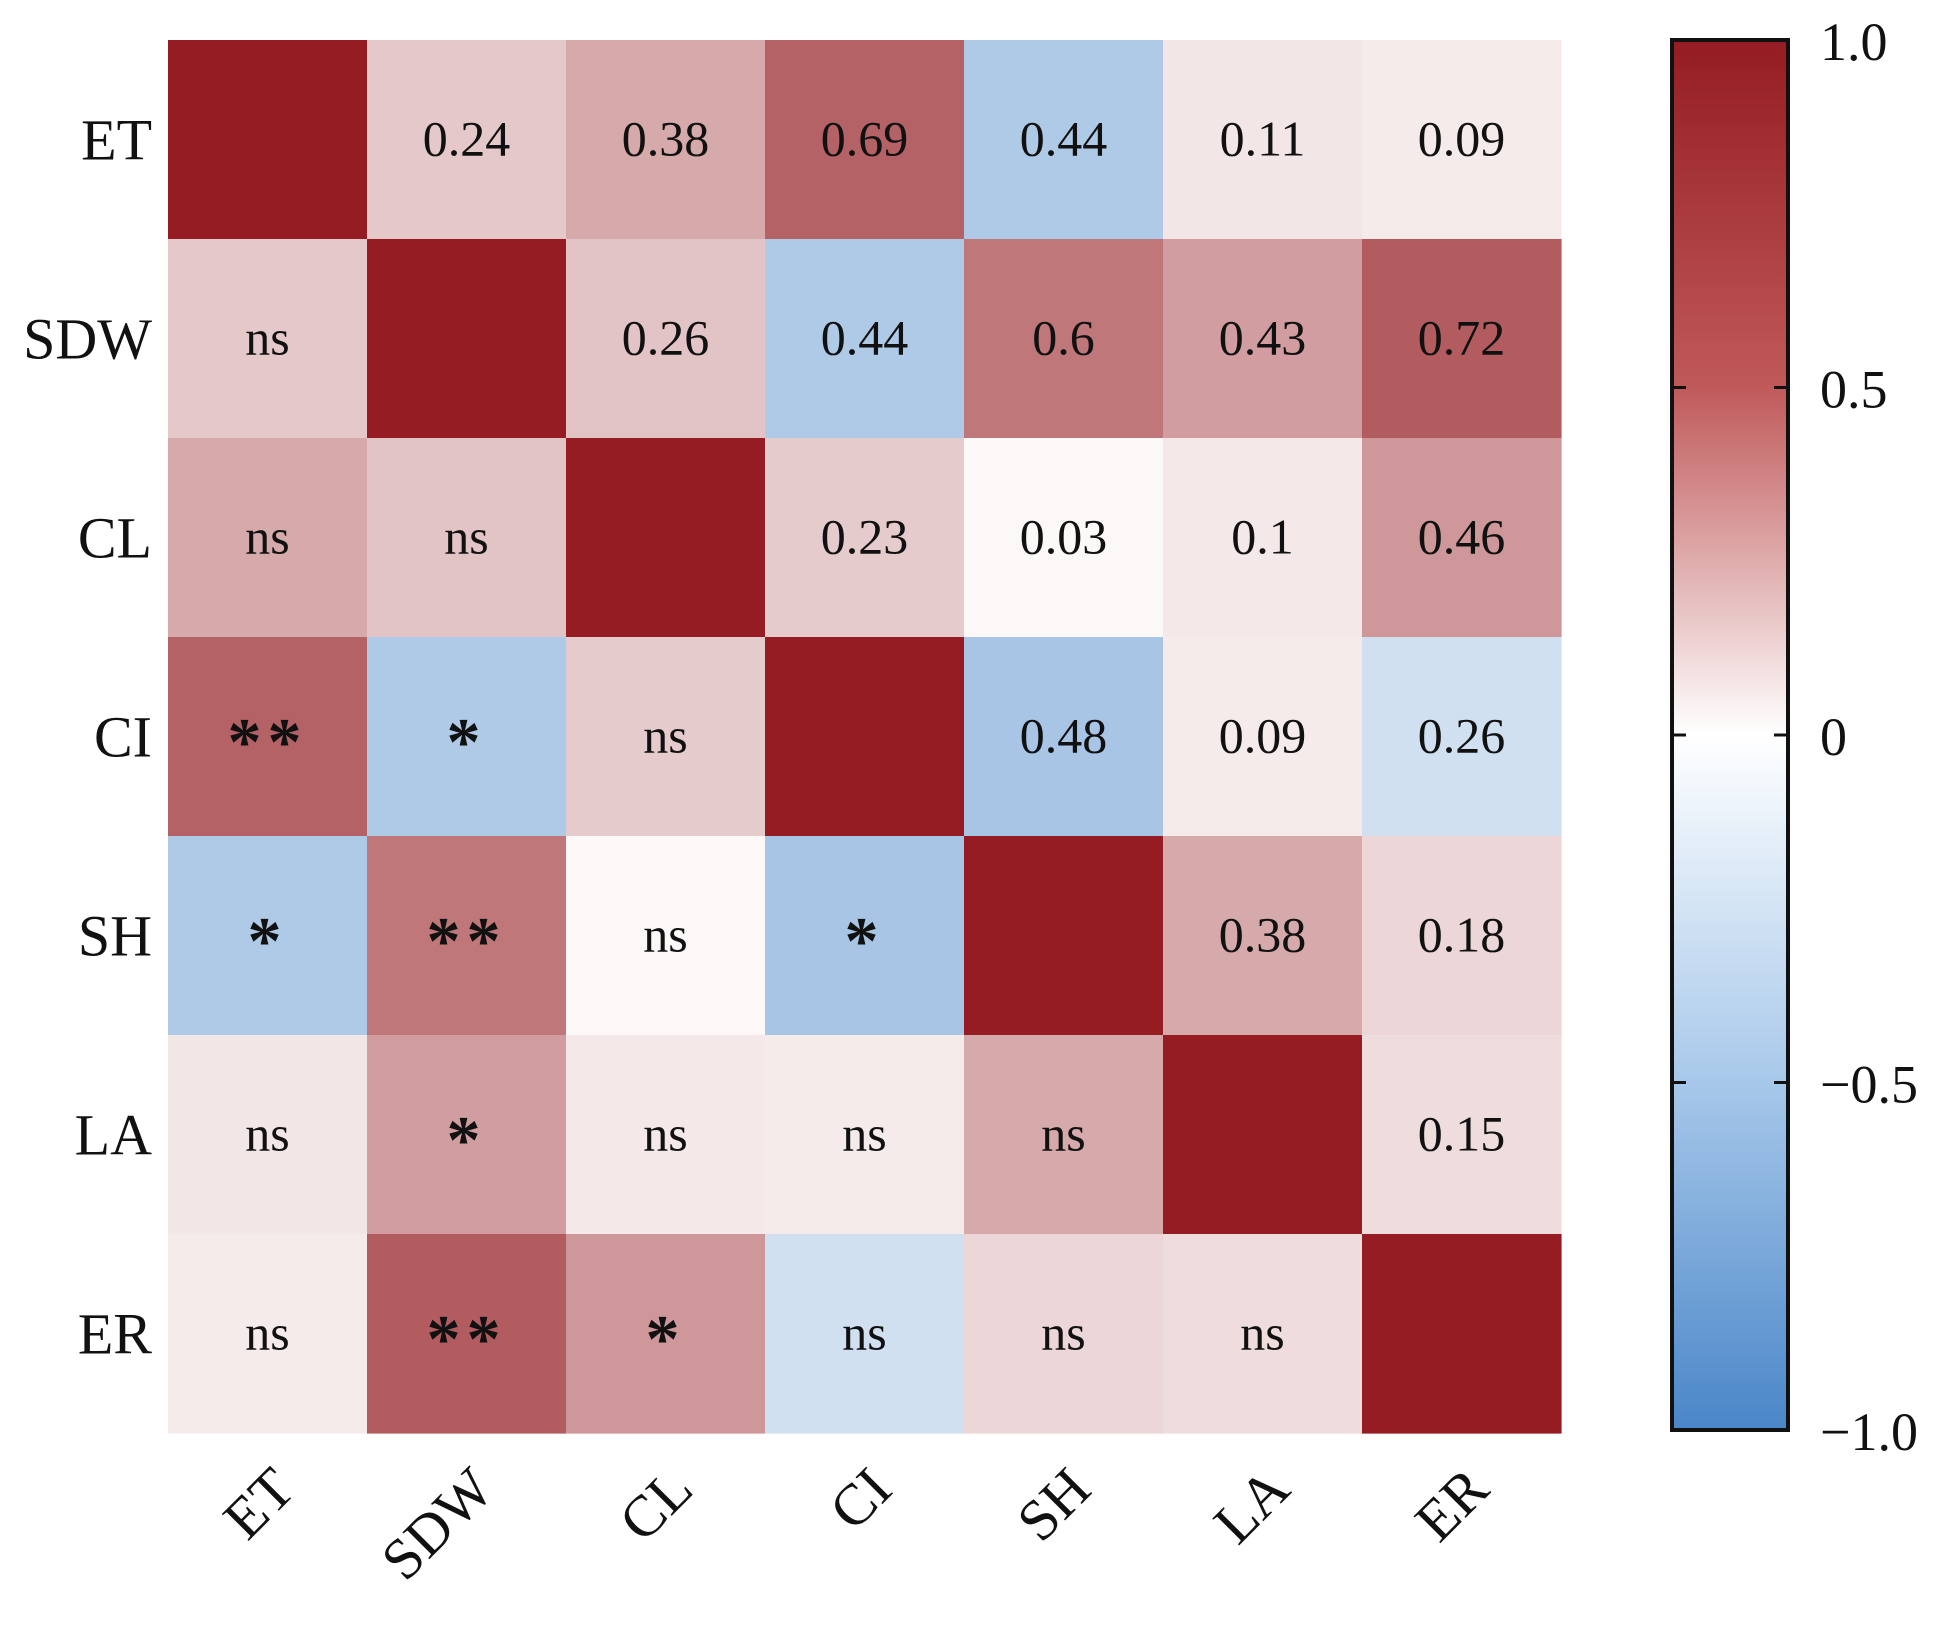 This screenshot has height=1637, width=1942. I want to click on heatmap-cell-sdw-la, so click(1263, 339).